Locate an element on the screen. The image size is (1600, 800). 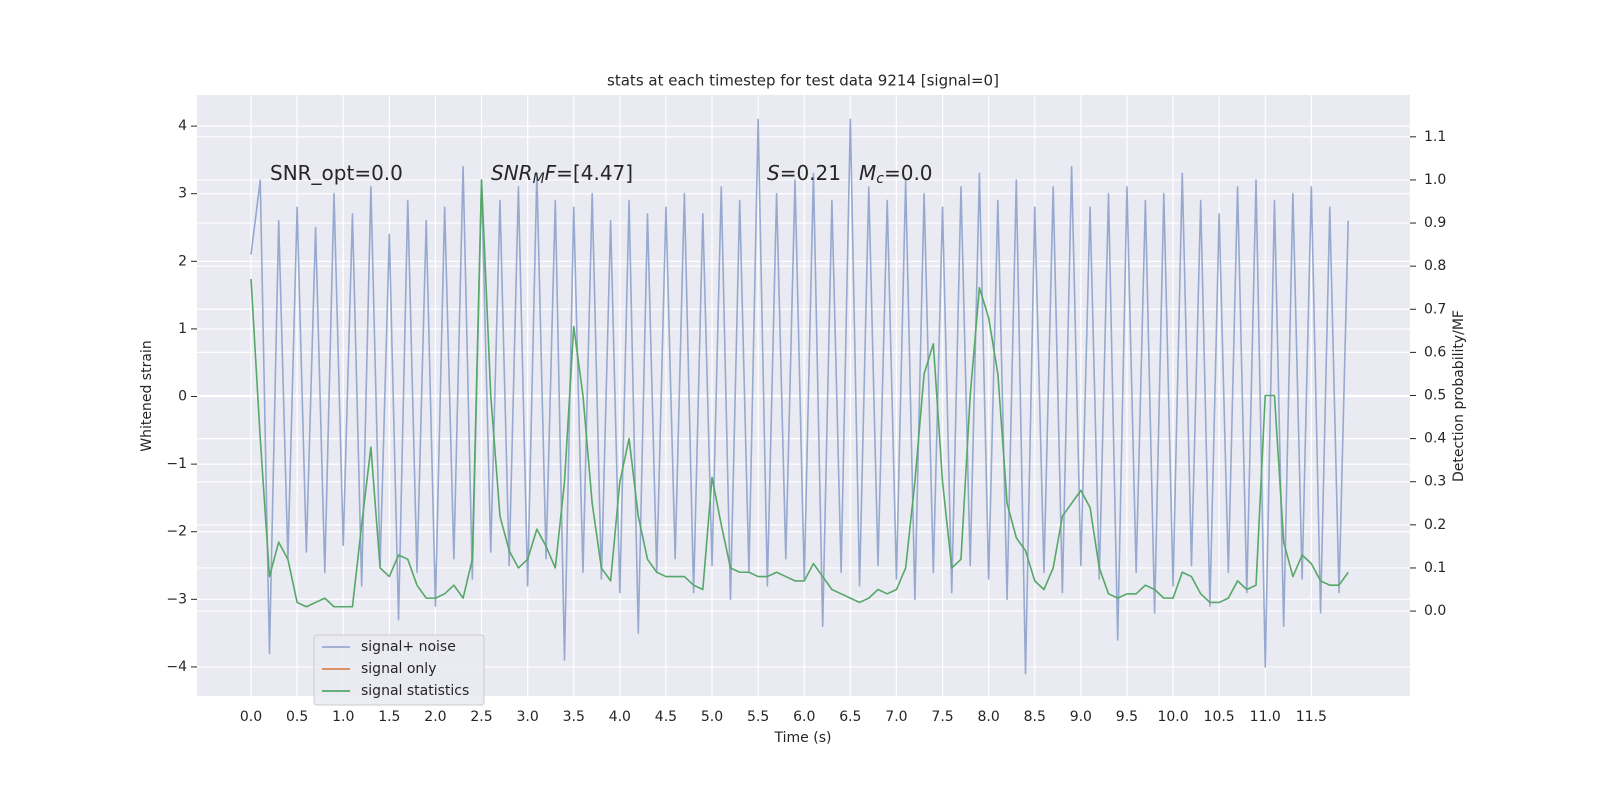
y2-tick-label: 1.1 is located at coordinates (1435, 137).